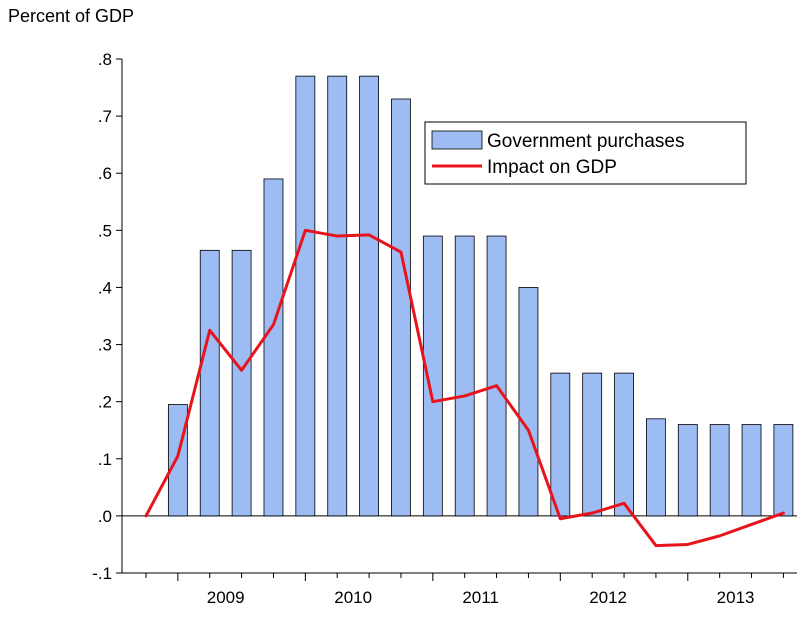  I want to click on x-tick-label-year: 2012, so click(608, 597).